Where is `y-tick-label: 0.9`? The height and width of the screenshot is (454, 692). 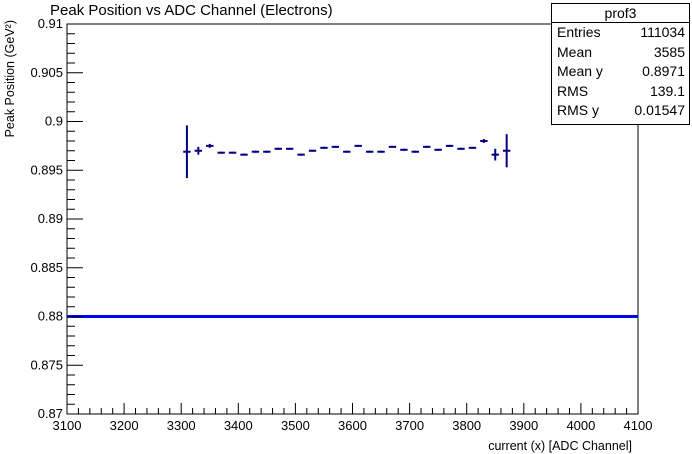
y-tick-label: 0.9 is located at coordinates (54, 121).